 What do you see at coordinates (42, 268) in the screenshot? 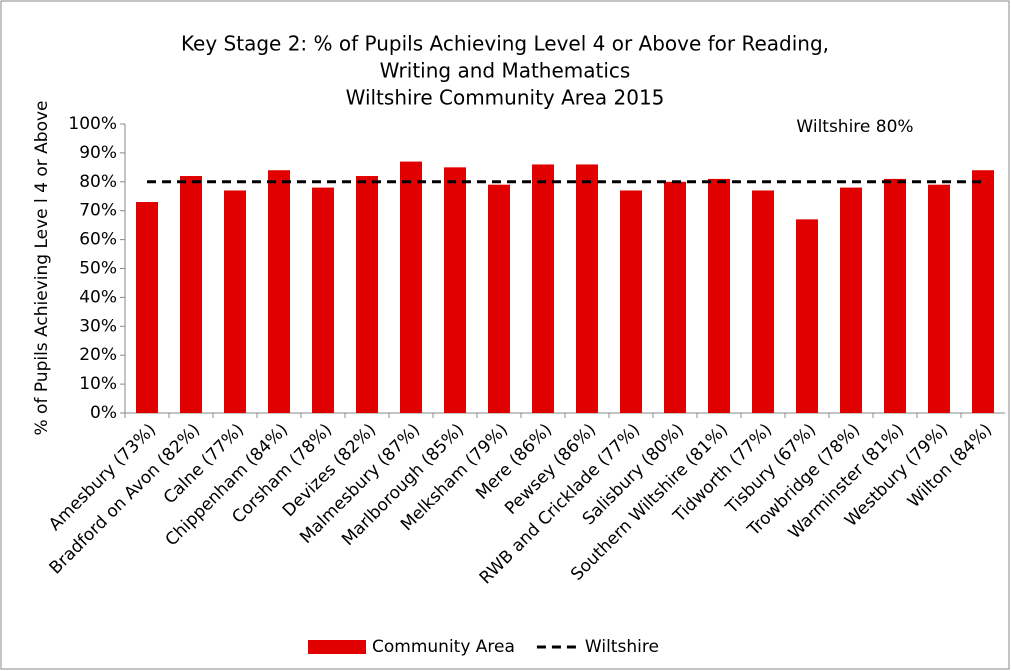
I see `y-axis-label: % of Pupils Achieving Leve l 4 or Above` at bounding box center [42, 268].